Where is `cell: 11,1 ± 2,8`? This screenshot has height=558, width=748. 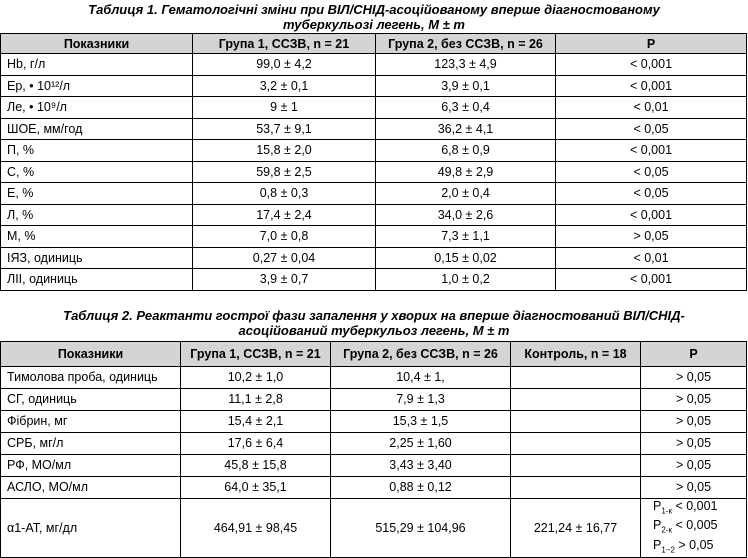
cell: 11,1 ± 2,8 is located at coordinates (256, 399).